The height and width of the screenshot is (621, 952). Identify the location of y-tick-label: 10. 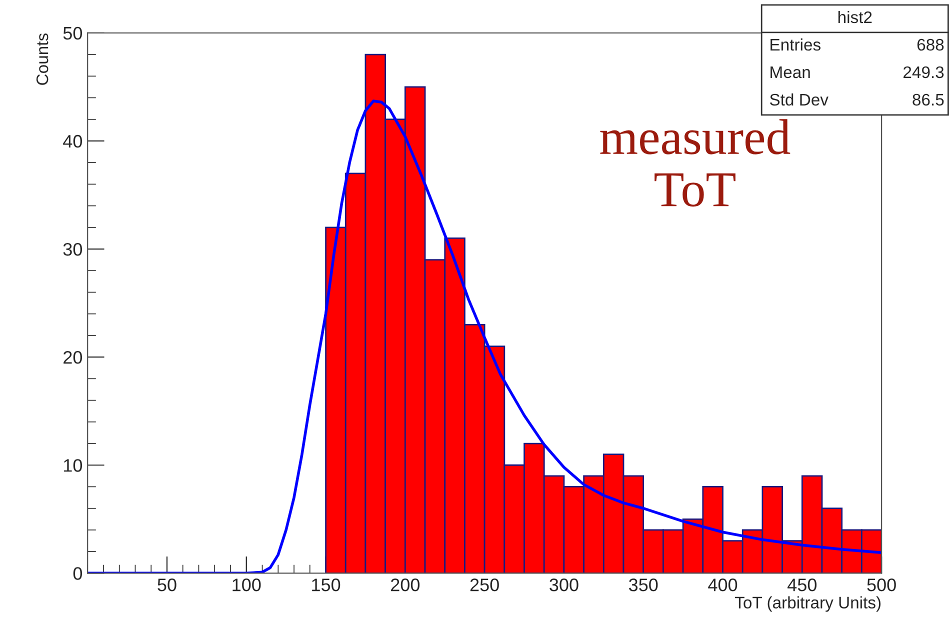
(73, 465).